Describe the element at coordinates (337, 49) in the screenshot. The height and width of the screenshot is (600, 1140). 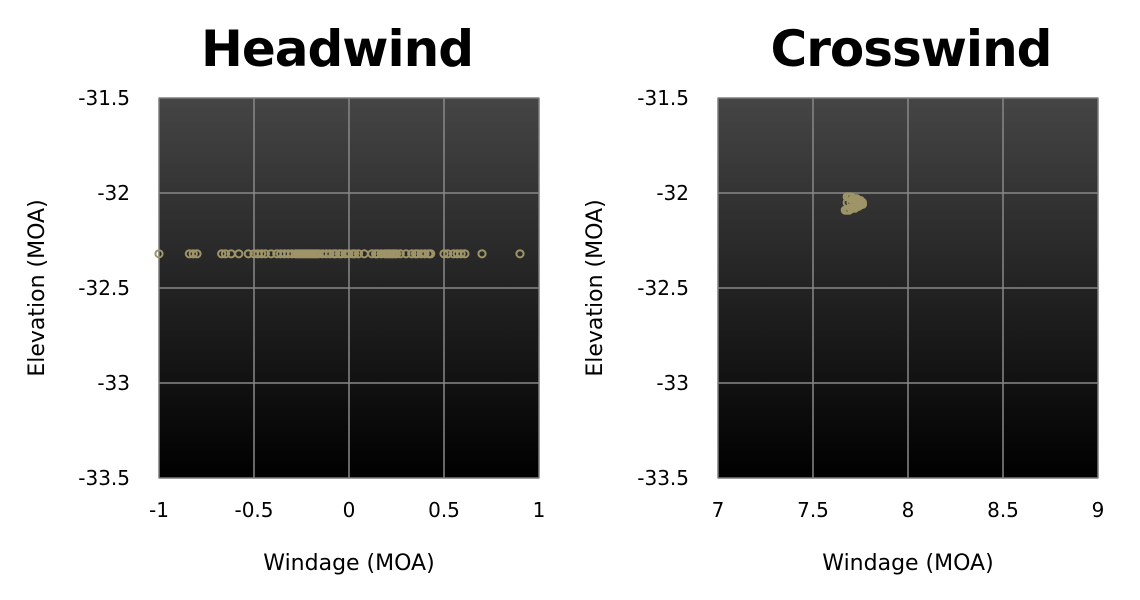
I see `chart-title: Headwind` at that location.